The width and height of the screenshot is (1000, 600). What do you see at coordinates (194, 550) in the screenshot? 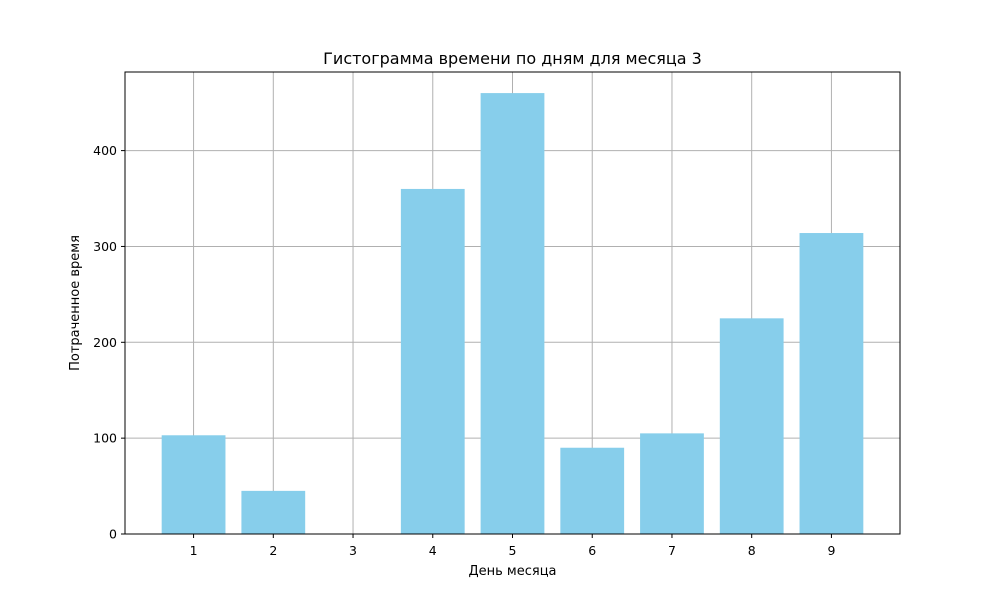
I see `x-tick-label: 1` at bounding box center [194, 550].